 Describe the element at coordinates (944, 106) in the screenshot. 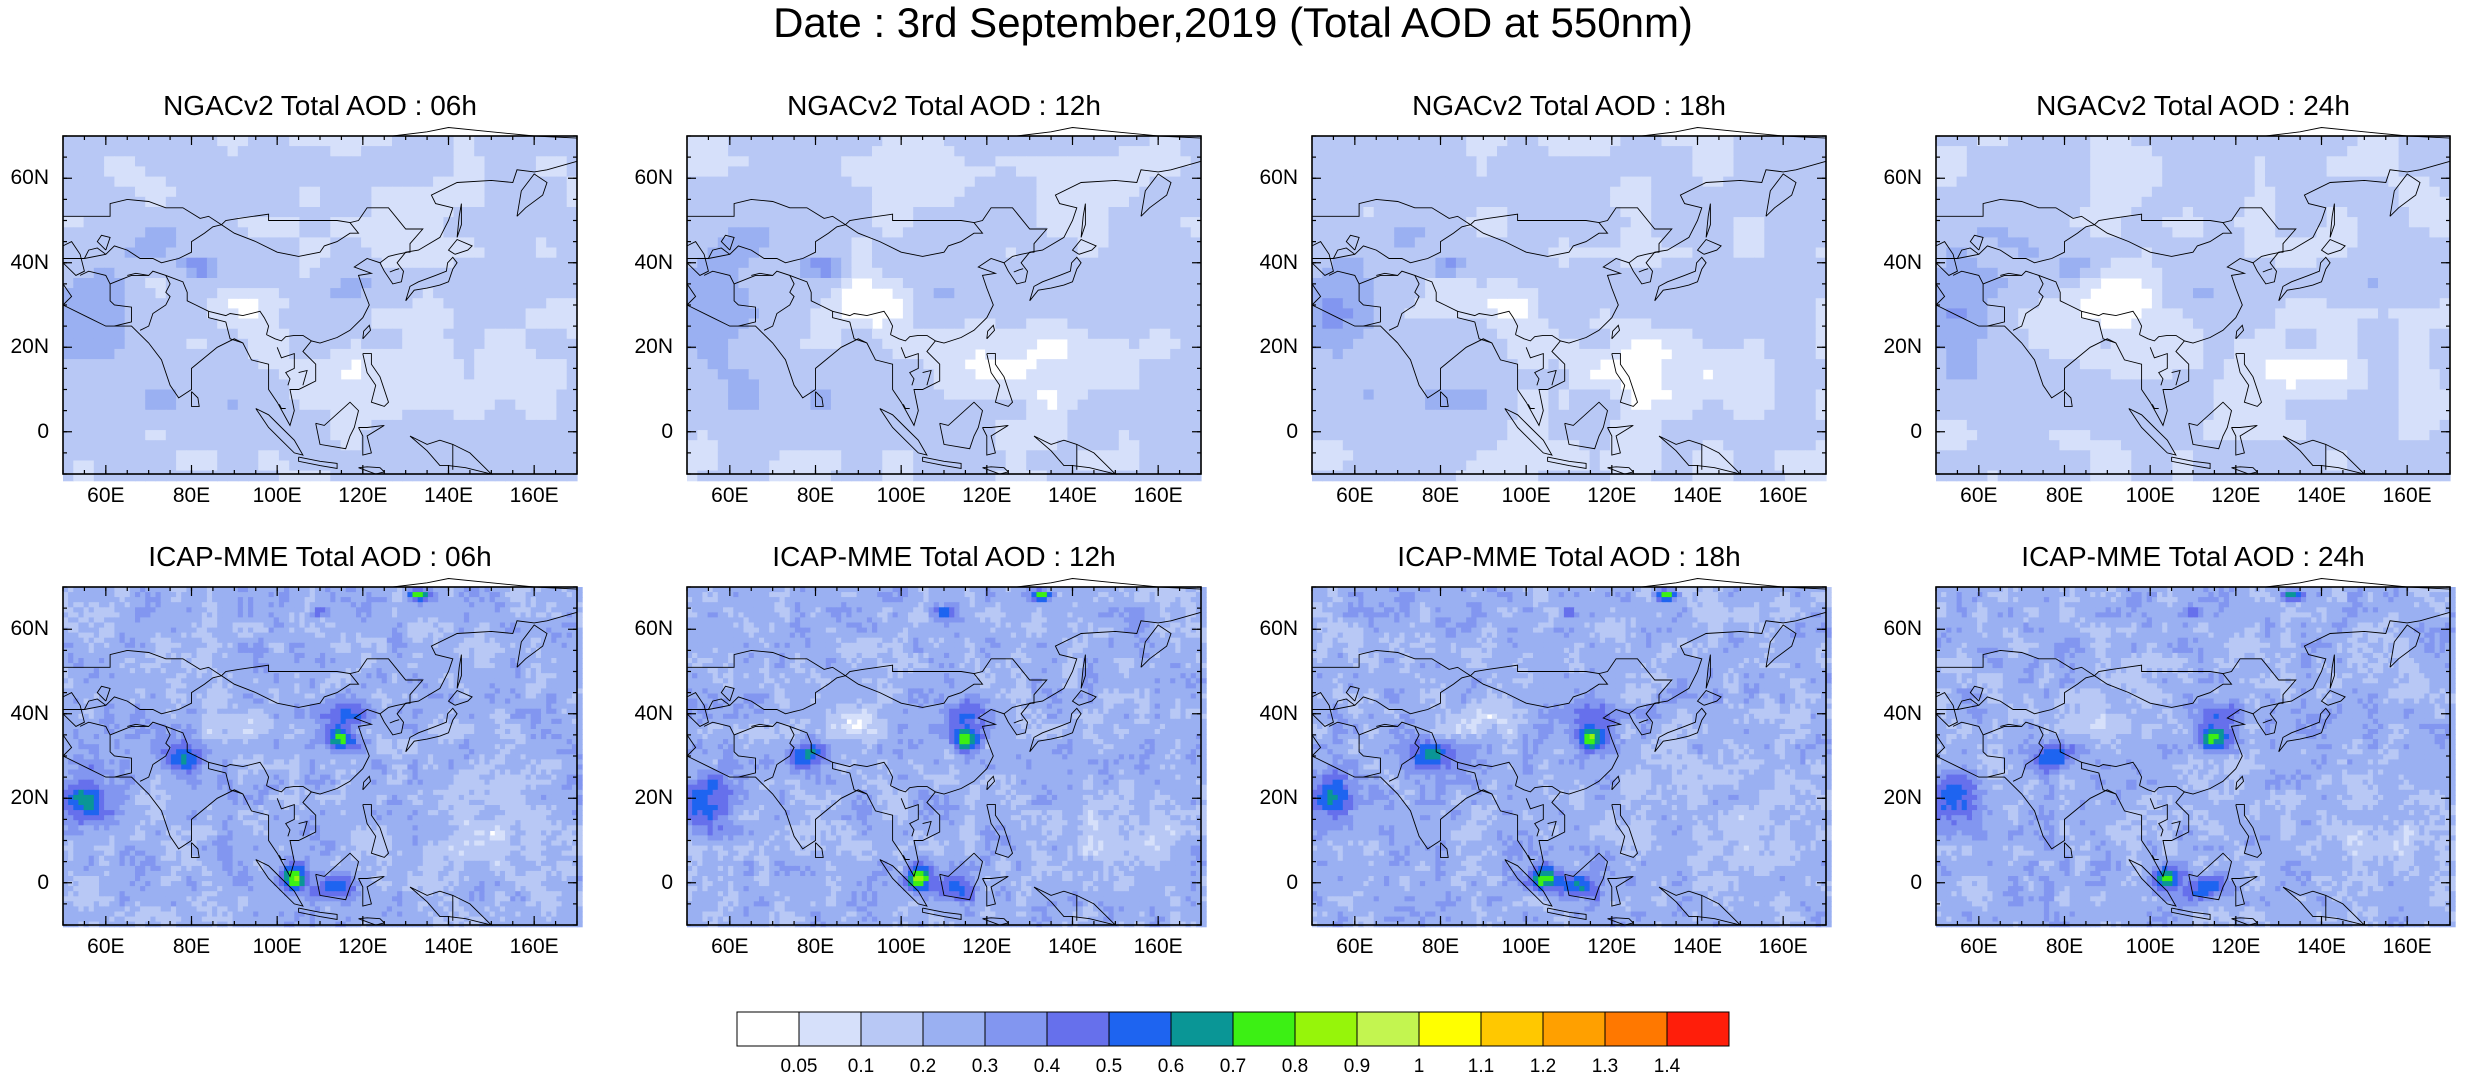

I see `panel-title: NGACv2 Total AOD : 12h` at that location.